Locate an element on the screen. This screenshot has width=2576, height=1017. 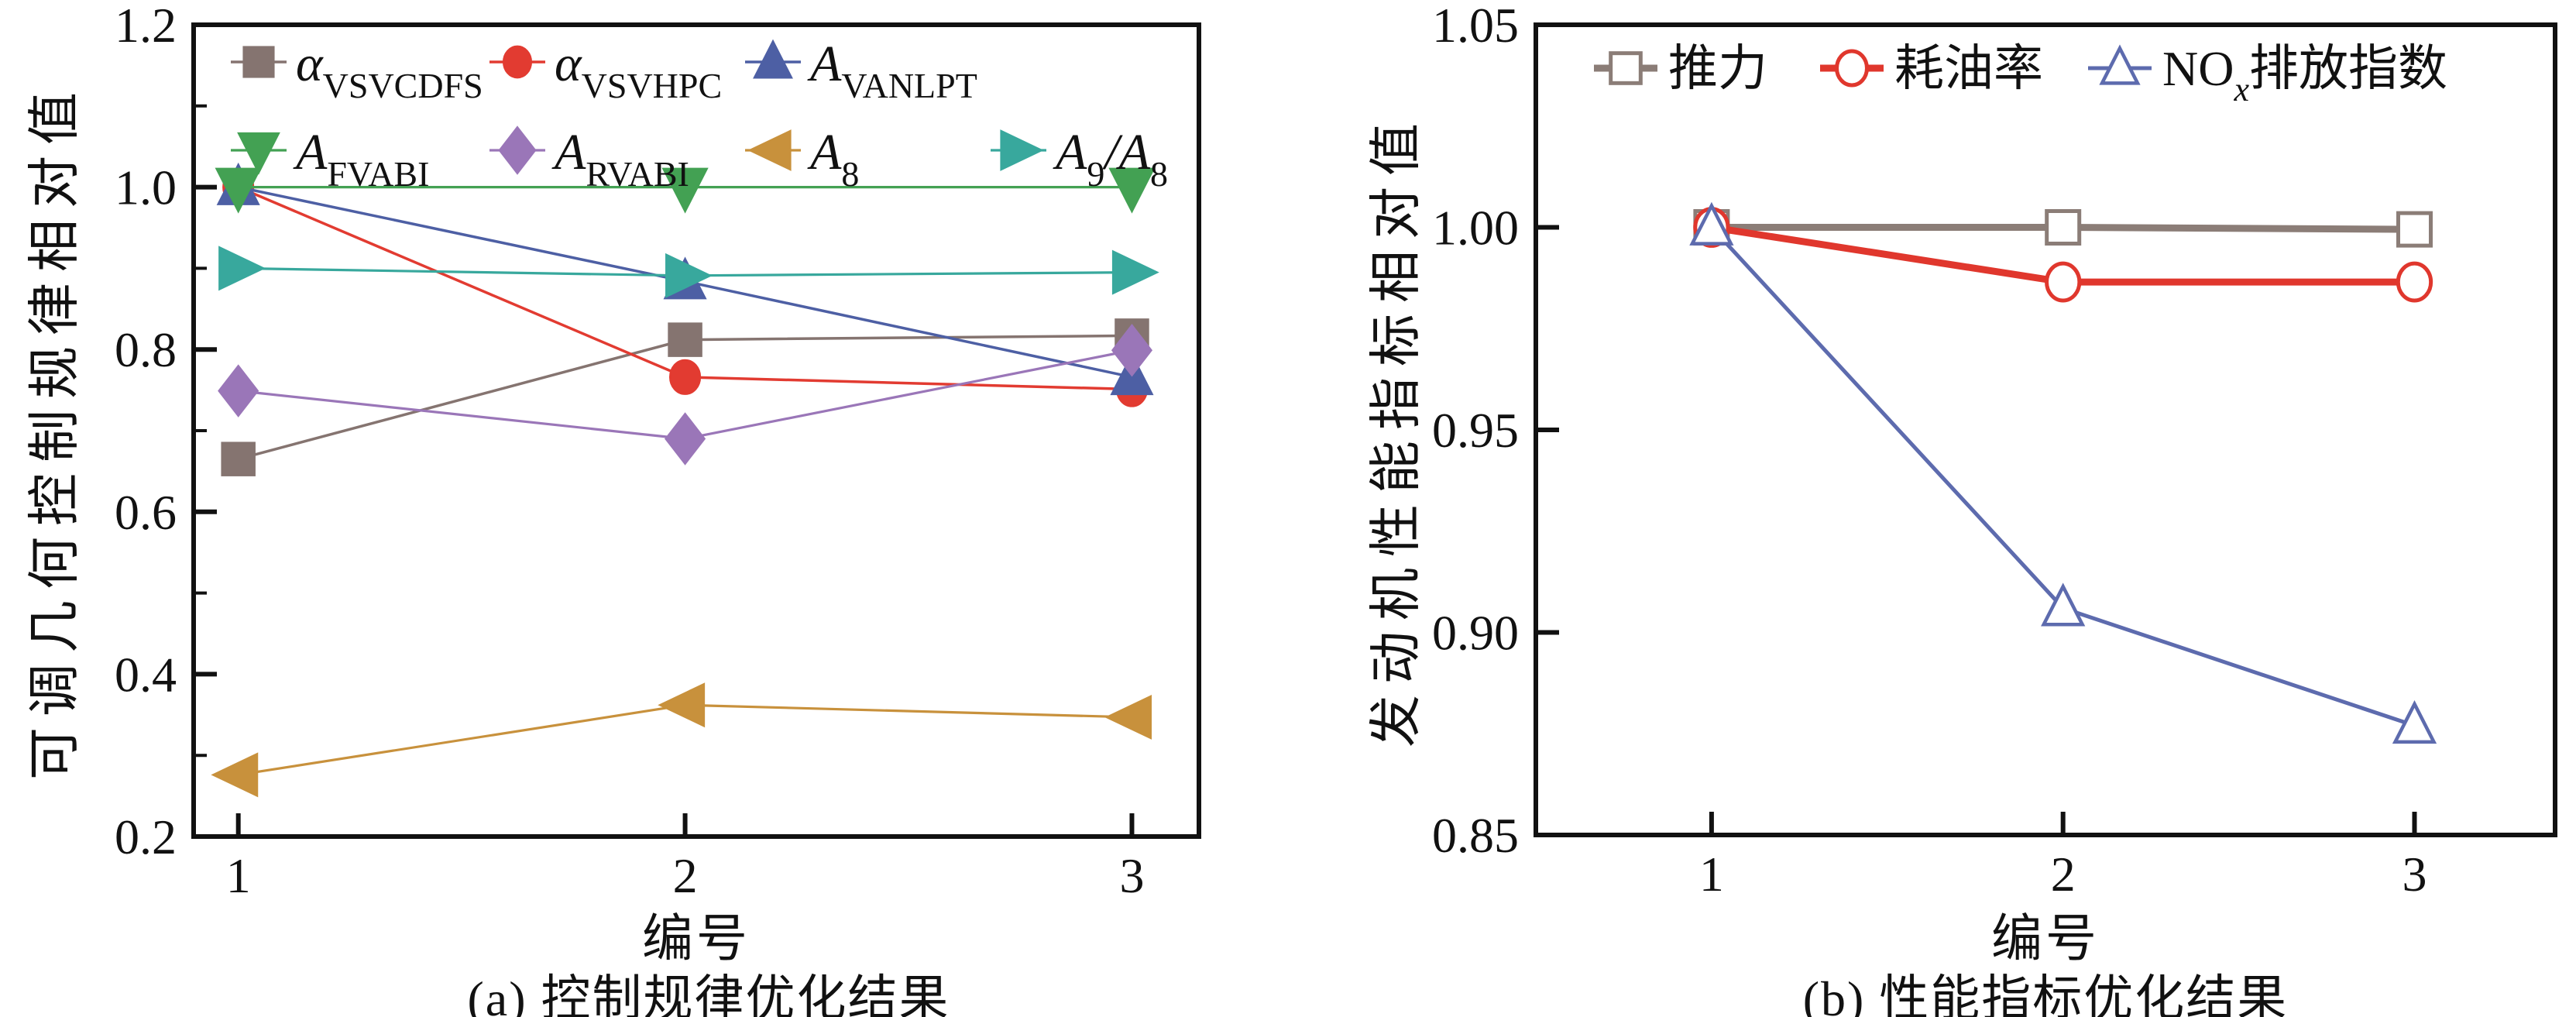
legend-item-sfc: 耗油率 is located at coordinates (1931, 68).